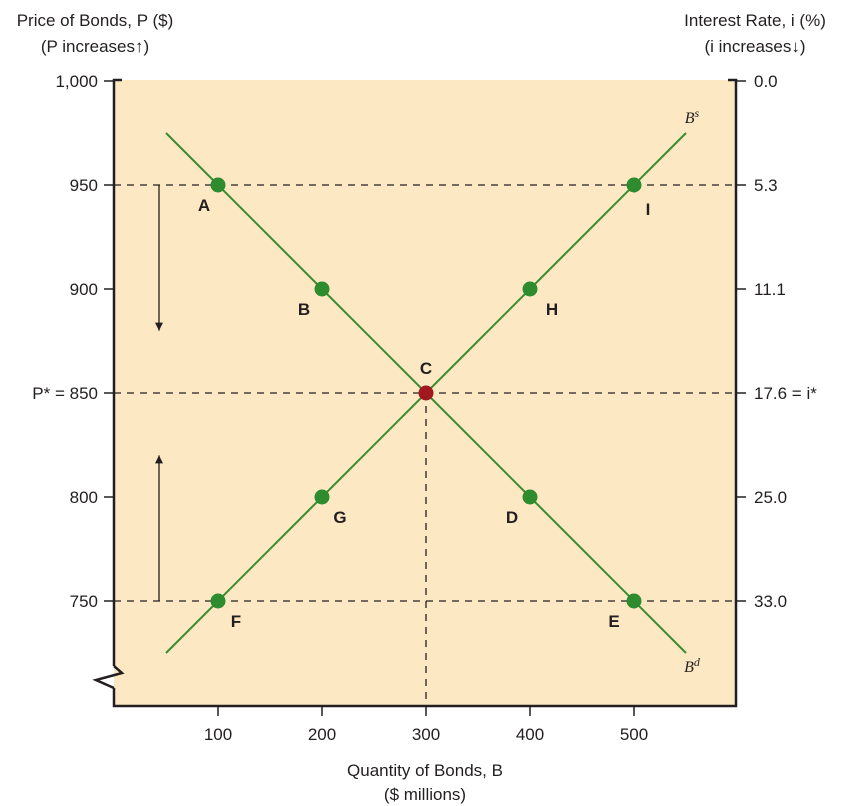 This screenshot has width=848, height=806. Describe the element at coordinates (754, 46) in the screenshot. I see `y-axis-right-subtitle: (i increases↓)` at that location.